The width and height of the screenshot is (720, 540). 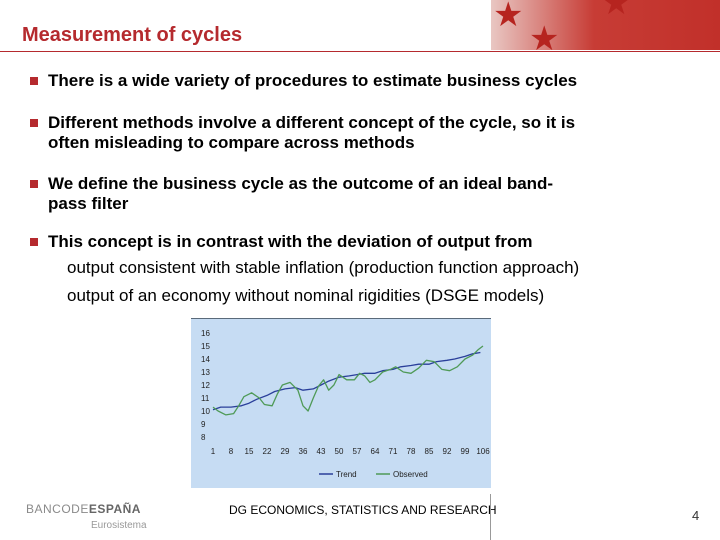 What do you see at coordinates (363, 510) in the screenshot?
I see `department-label: DG ECONOMICS, STATISTICS AND RESEARCH` at bounding box center [363, 510].